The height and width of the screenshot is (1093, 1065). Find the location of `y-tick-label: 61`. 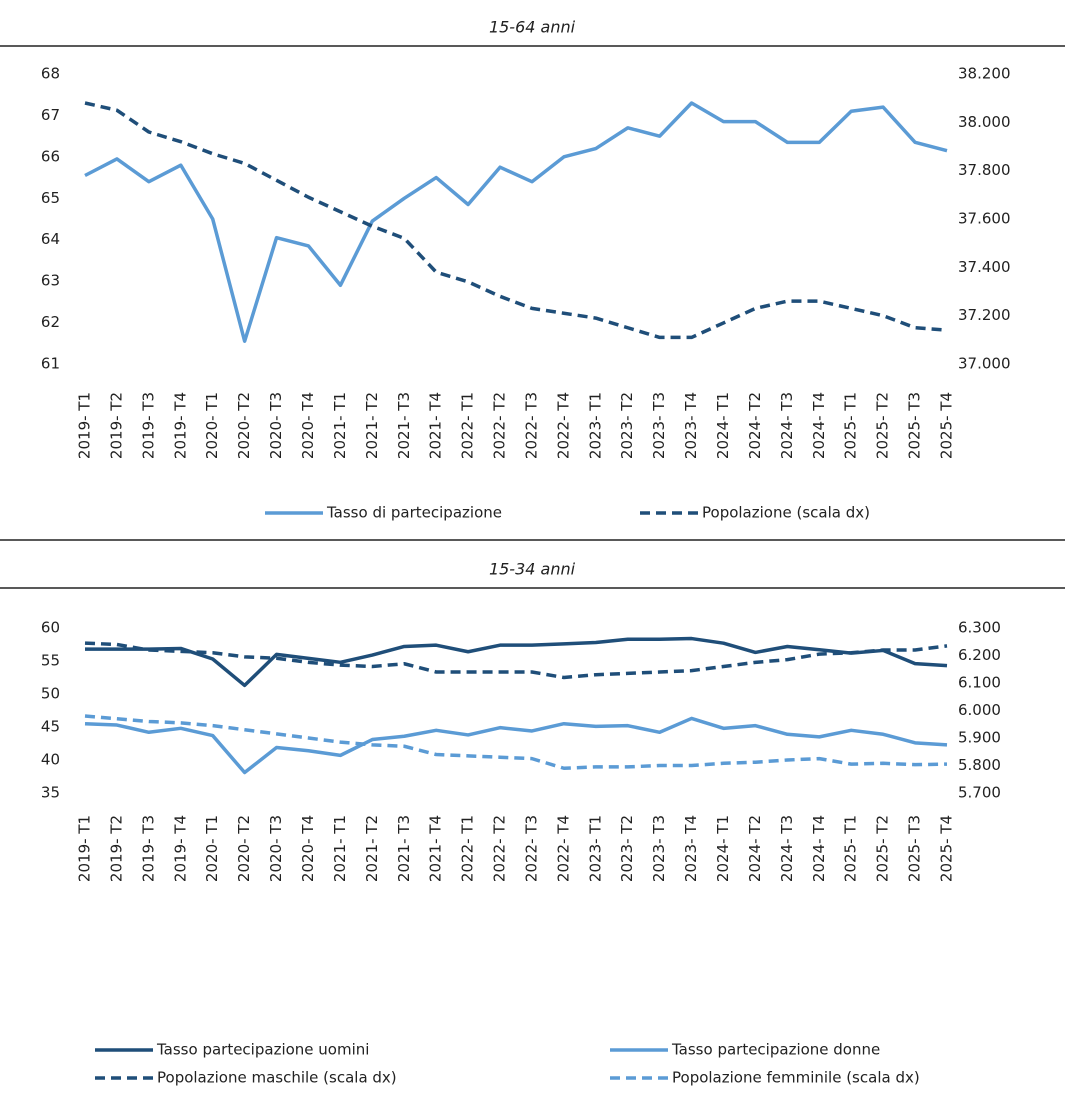

y-tick-label: 61 is located at coordinates (50, 364).